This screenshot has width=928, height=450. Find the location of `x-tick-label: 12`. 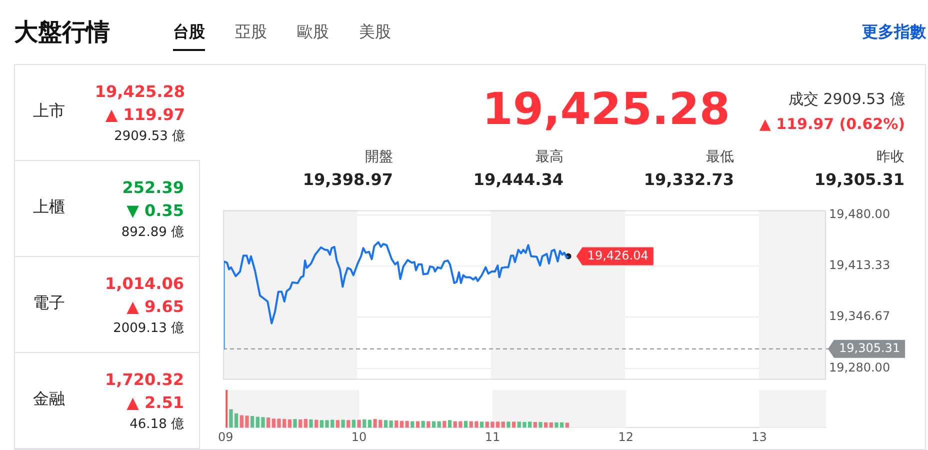

x-tick-label: 12 is located at coordinates (626, 437).